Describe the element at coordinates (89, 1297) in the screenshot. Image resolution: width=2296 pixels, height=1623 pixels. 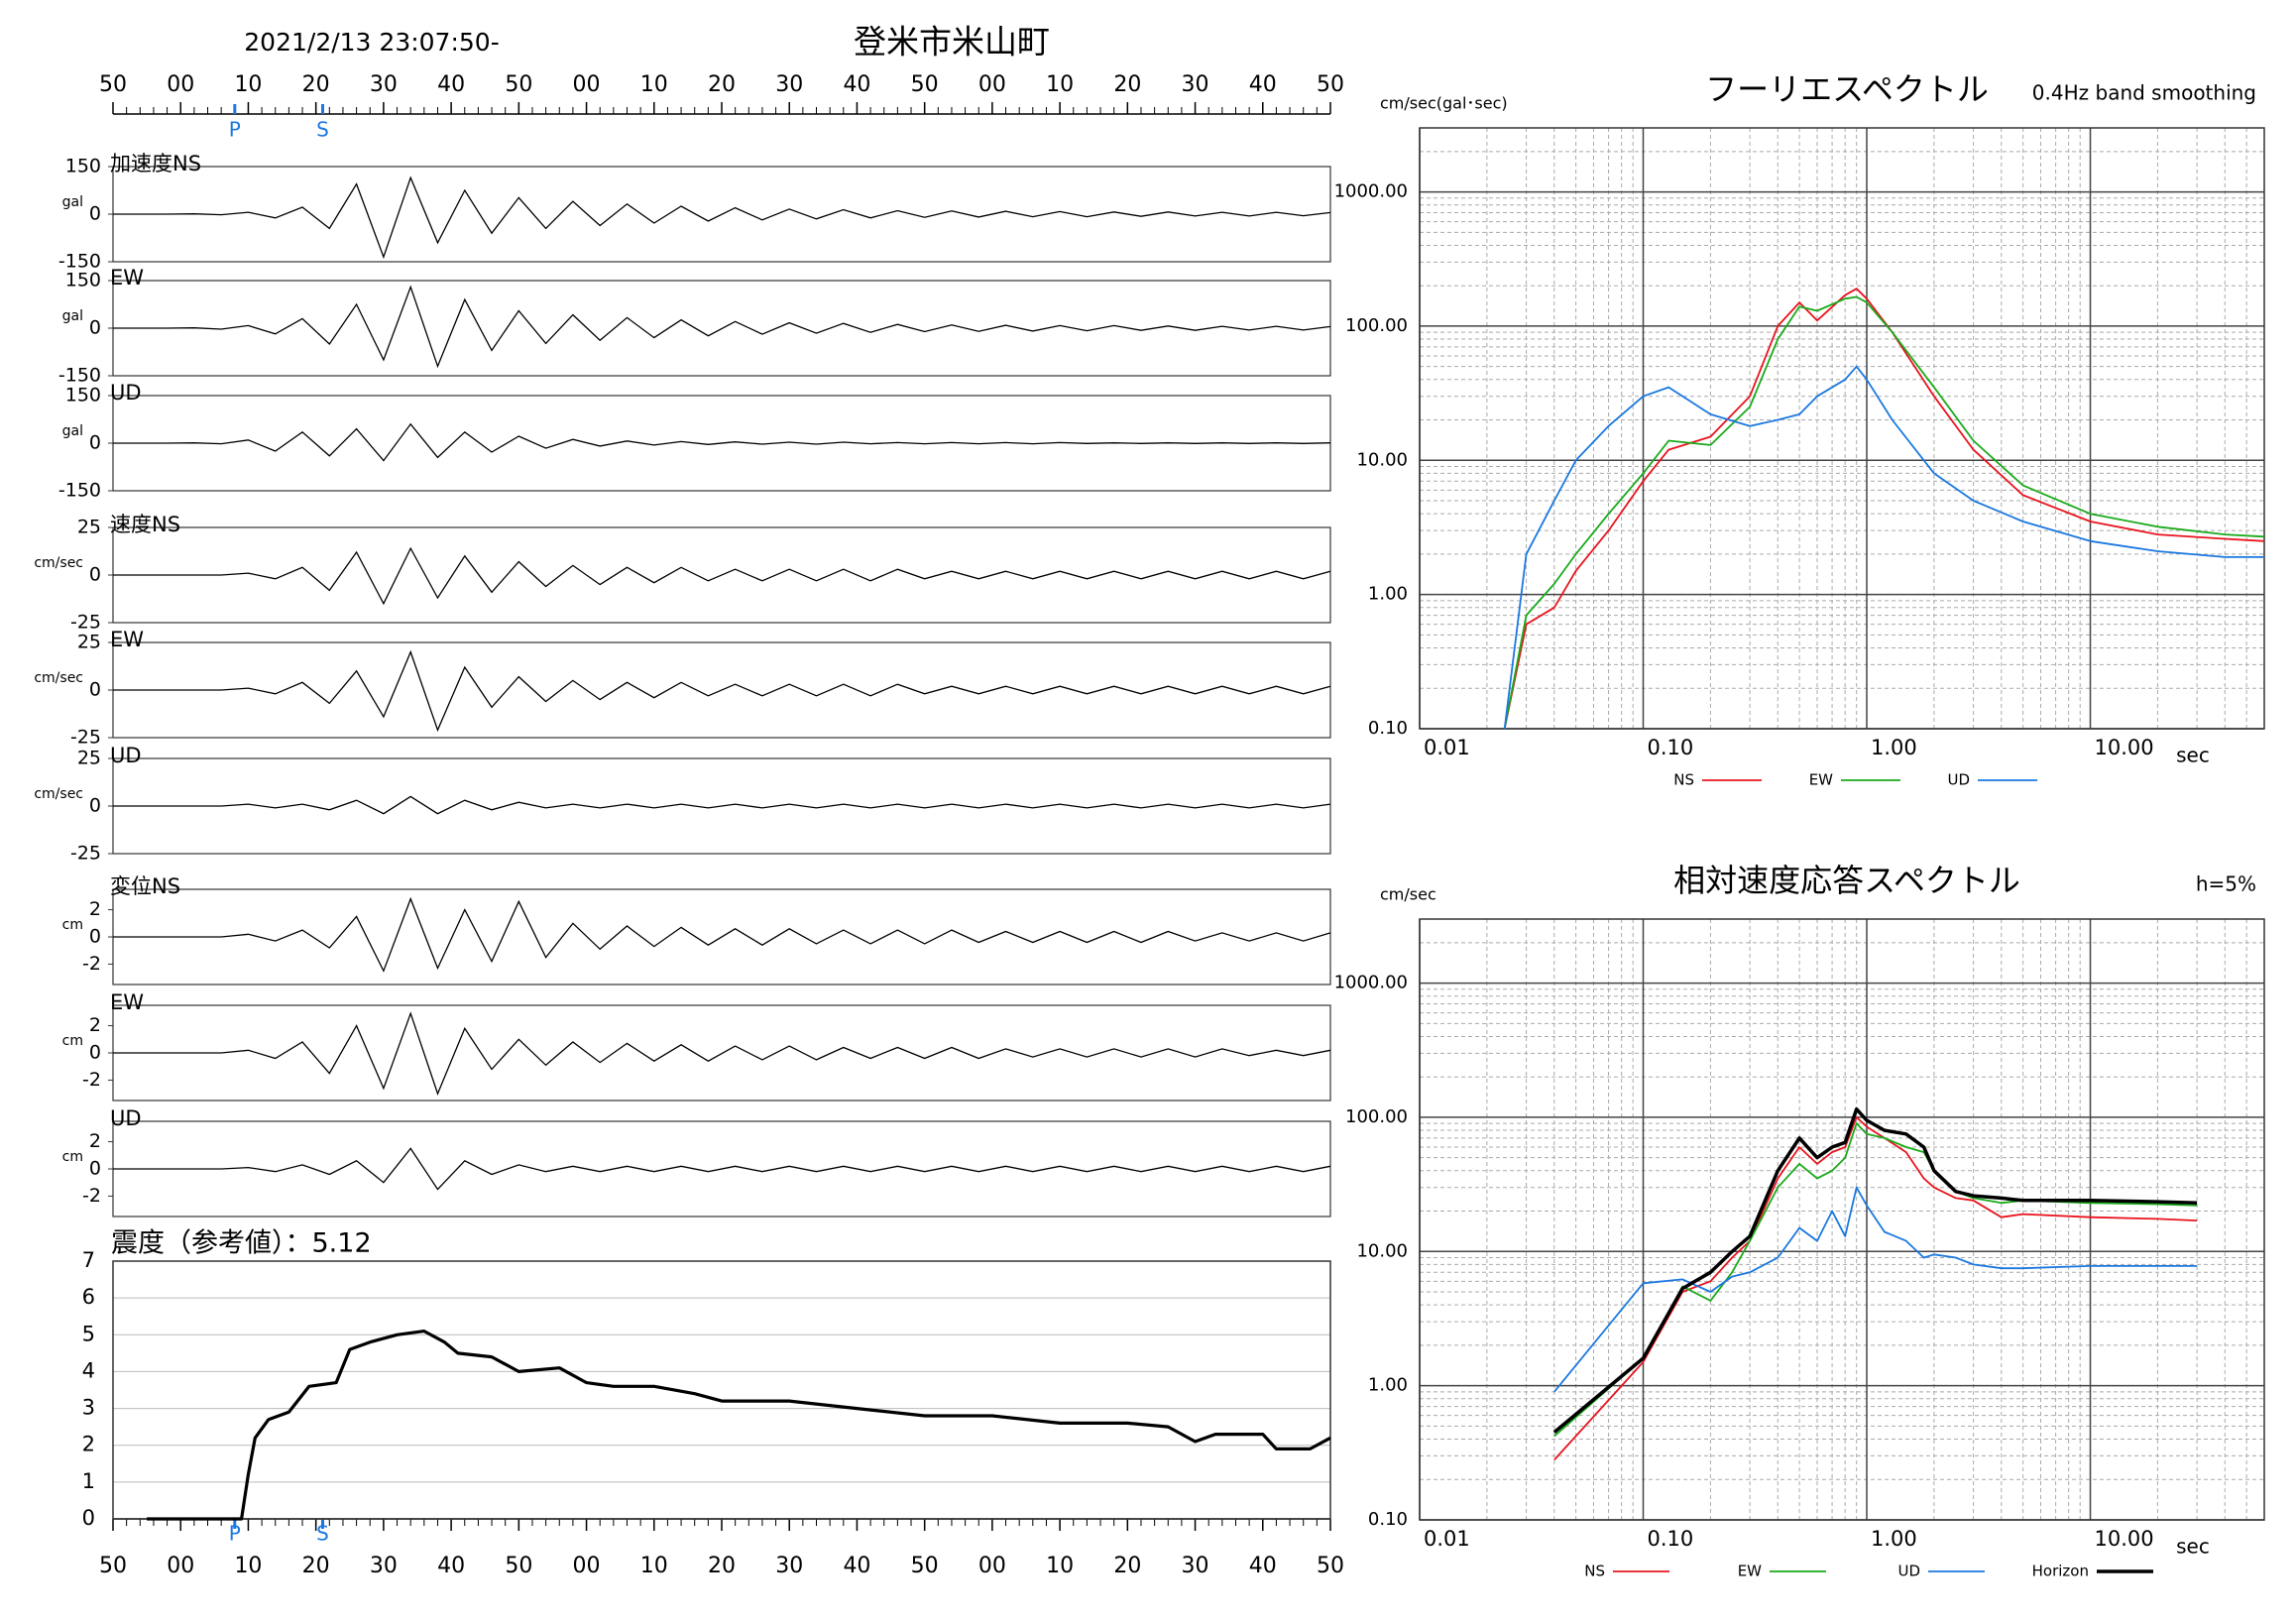
I see `y-tick-label: 6` at that location.